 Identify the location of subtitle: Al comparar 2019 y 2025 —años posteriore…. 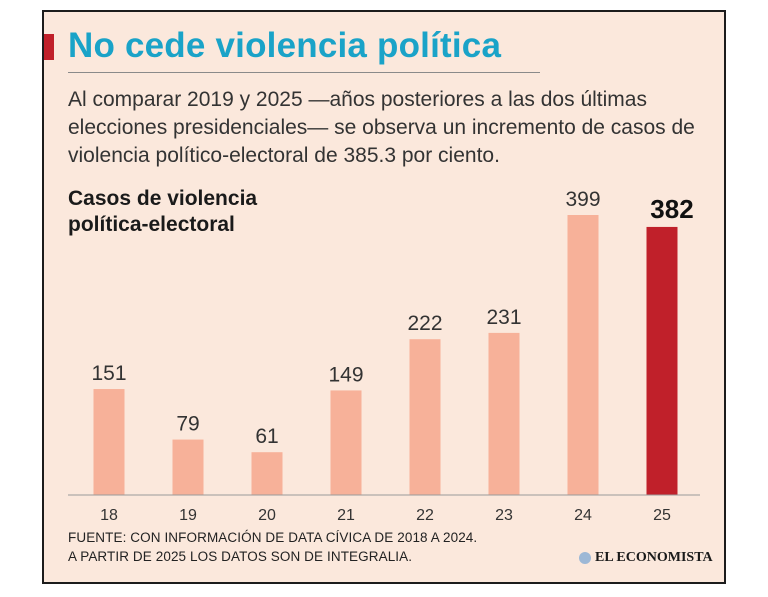
(381, 127).